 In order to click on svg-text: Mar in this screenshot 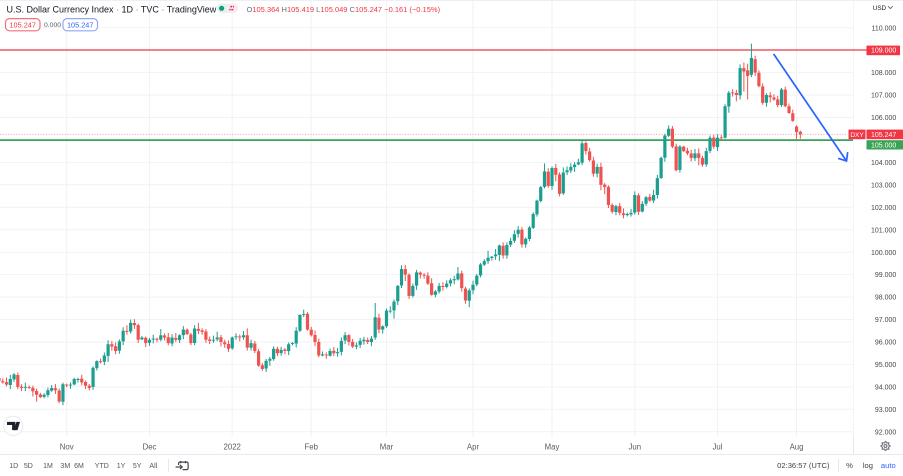, I will do `click(387, 447)`.